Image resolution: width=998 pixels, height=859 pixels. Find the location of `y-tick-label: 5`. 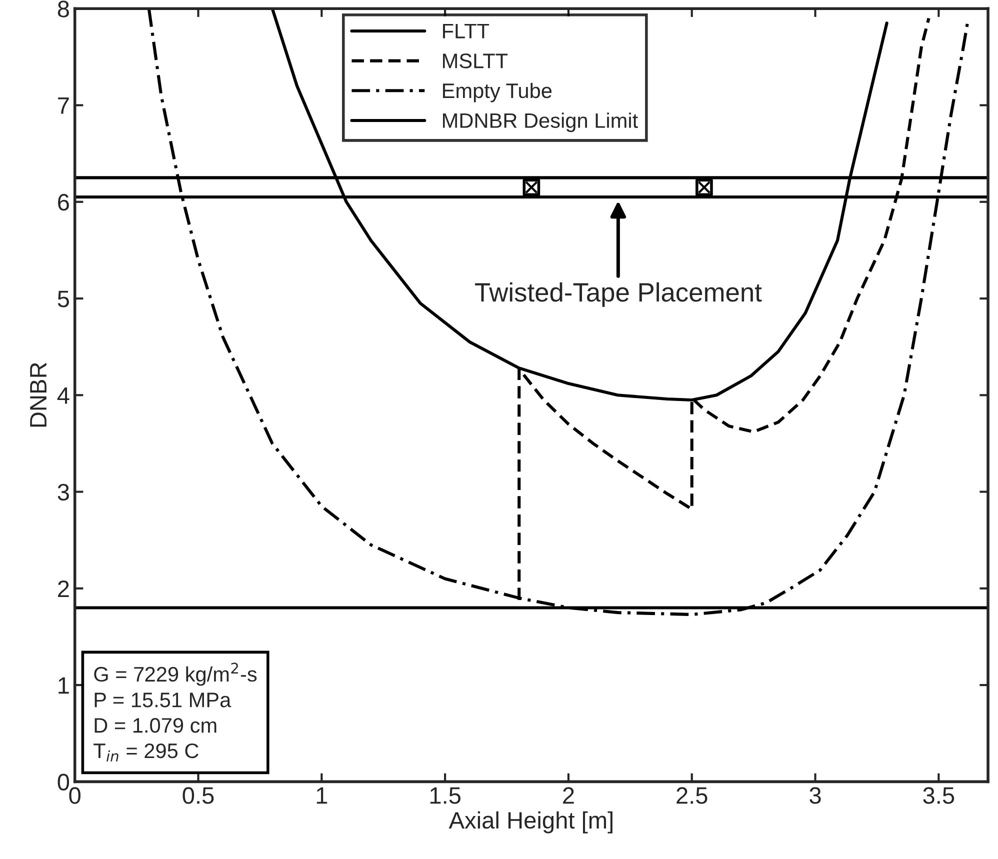

y-tick-label: 5 is located at coordinates (63, 299).